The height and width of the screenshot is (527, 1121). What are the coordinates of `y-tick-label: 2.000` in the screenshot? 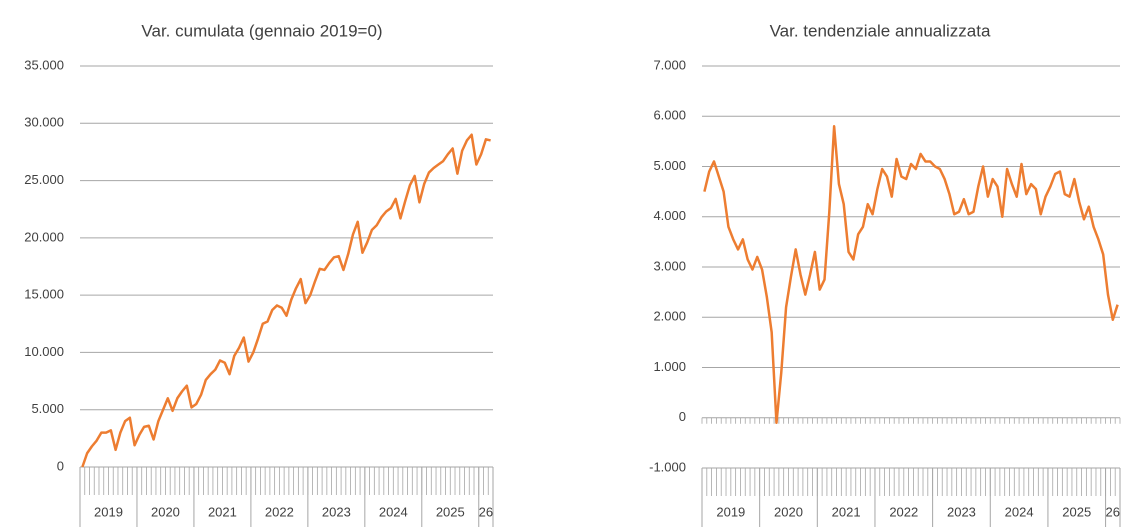 It's located at (669, 316).